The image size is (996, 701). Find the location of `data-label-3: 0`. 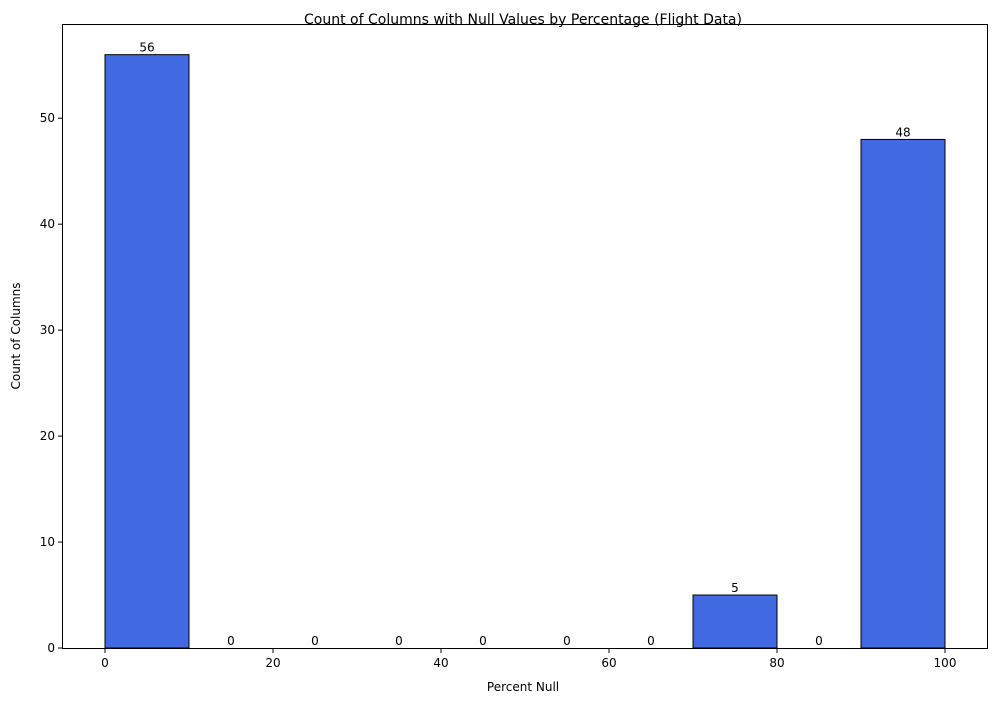

data-label-3: 0 is located at coordinates (399, 641).